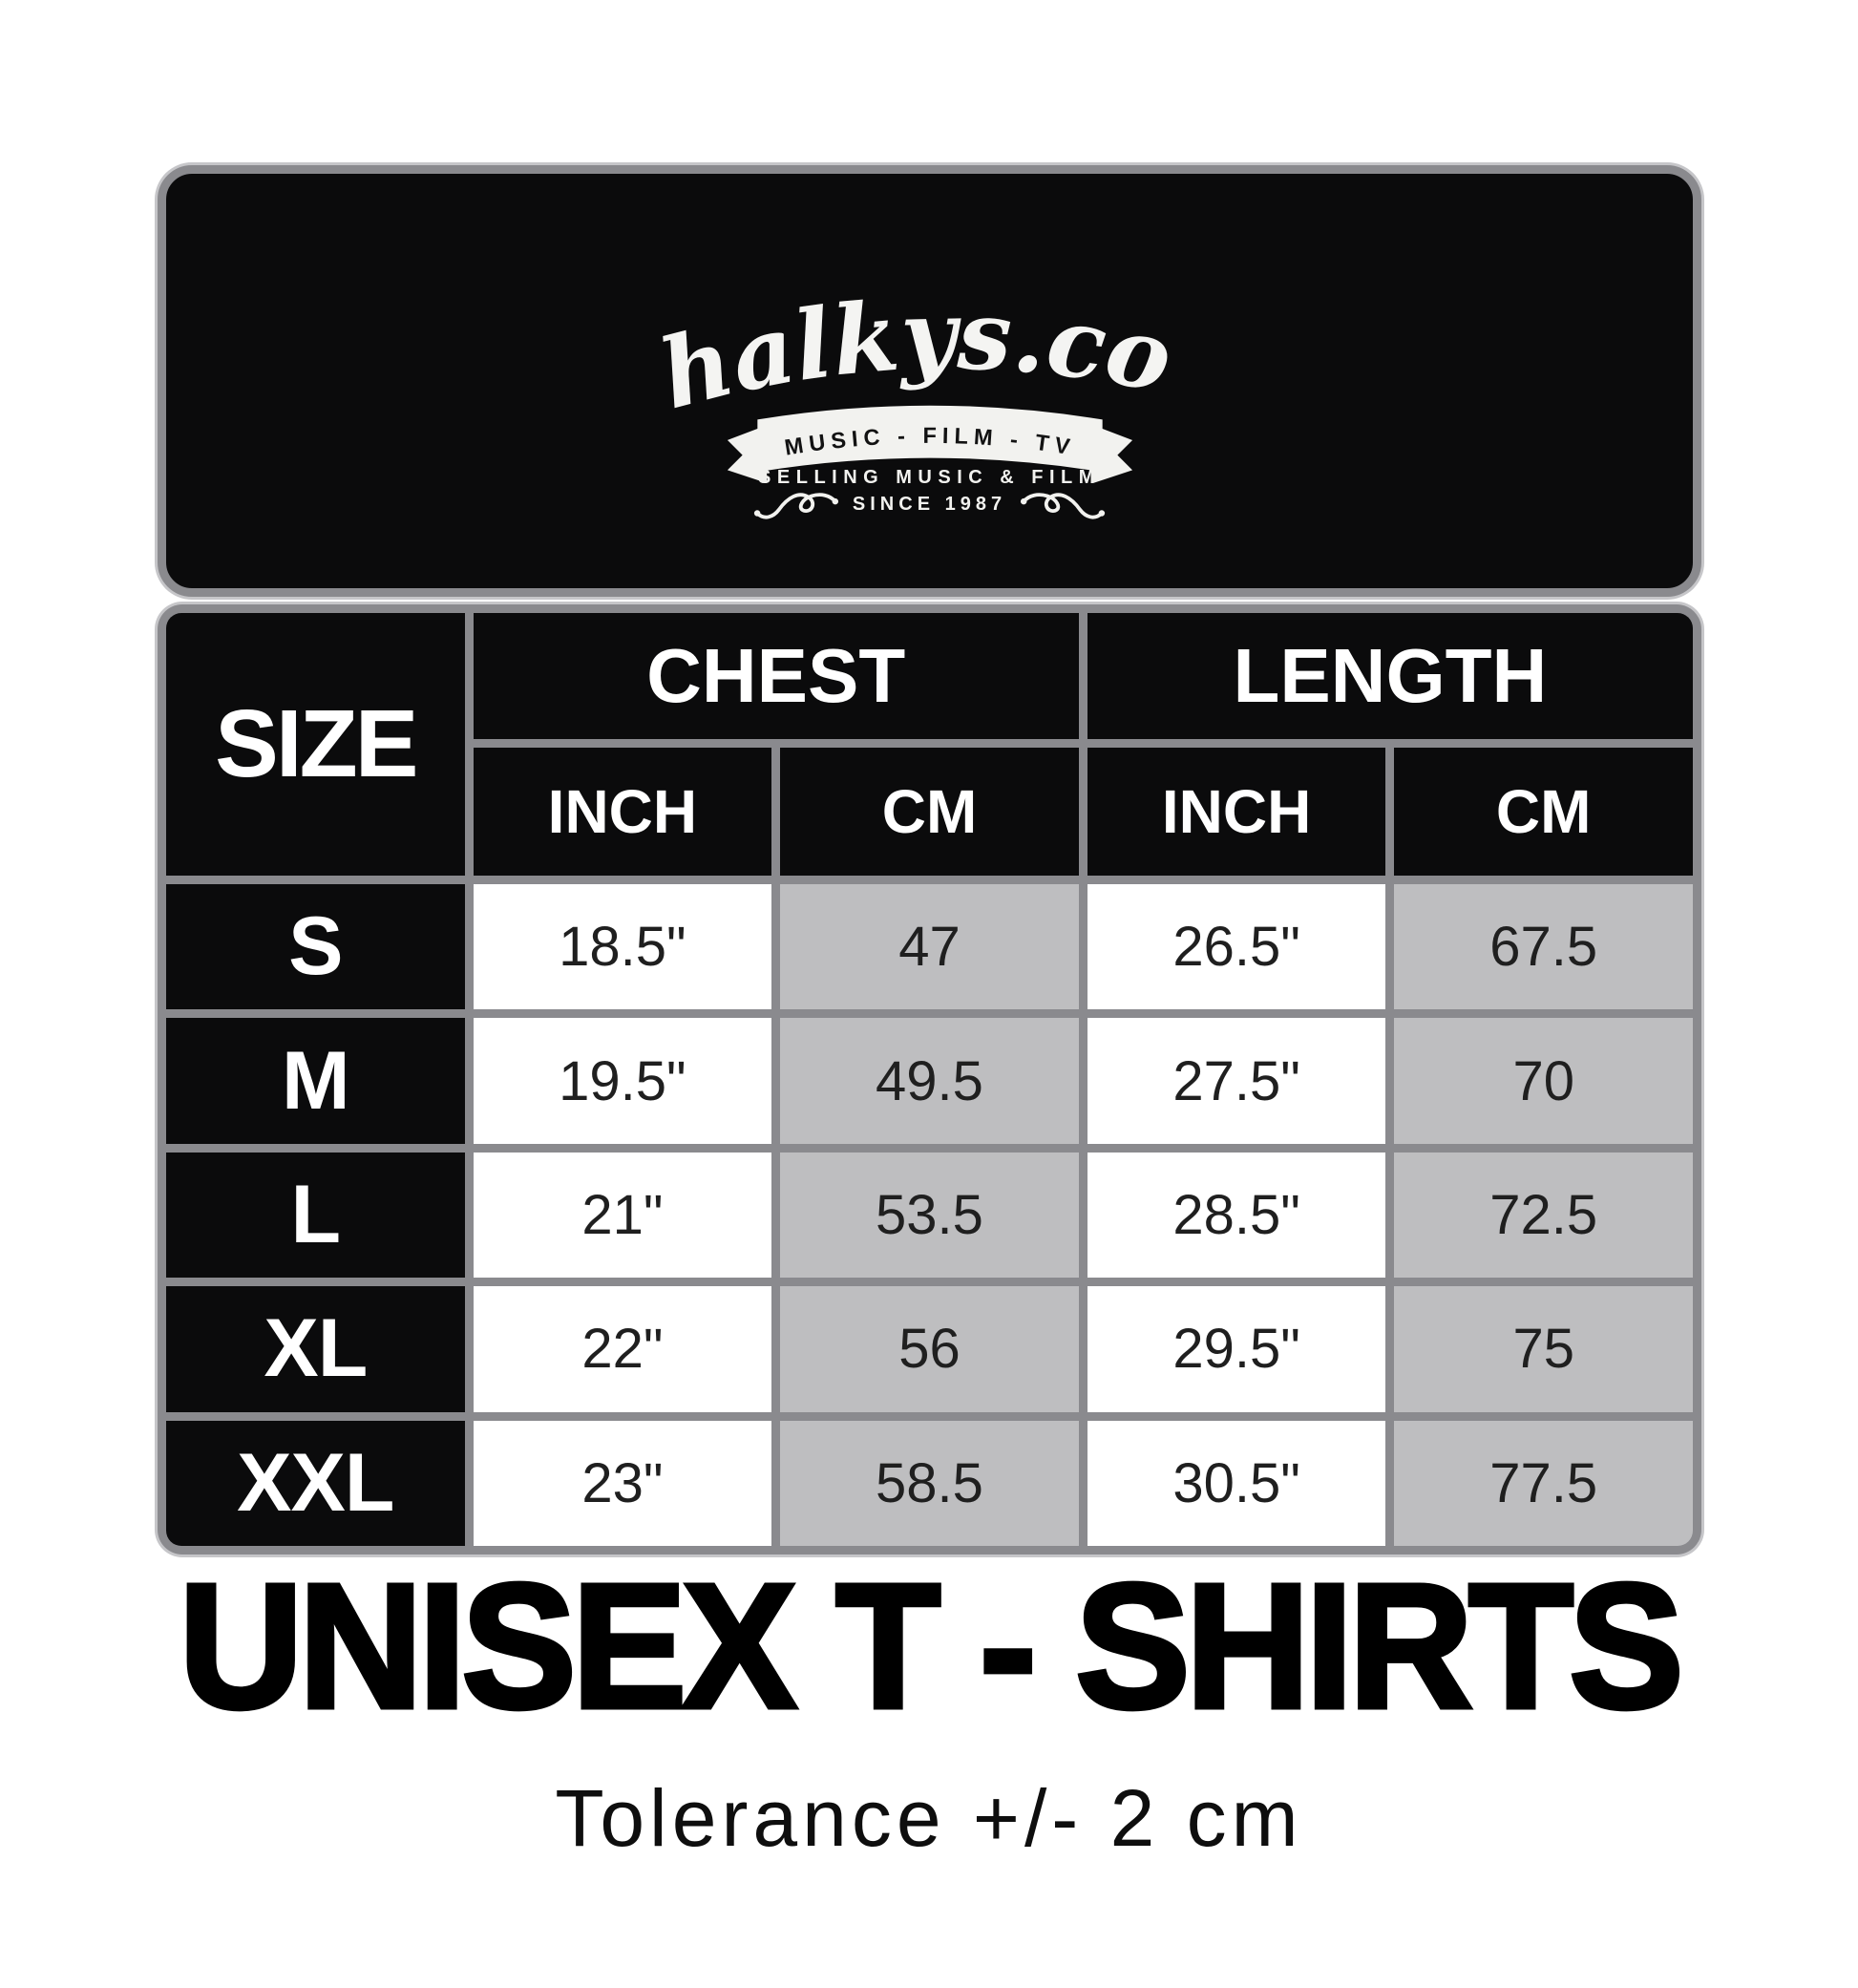  What do you see at coordinates (1236, 1081) in the screenshot?
I see `length-inch-m: 27.5"` at bounding box center [1236, 1081].